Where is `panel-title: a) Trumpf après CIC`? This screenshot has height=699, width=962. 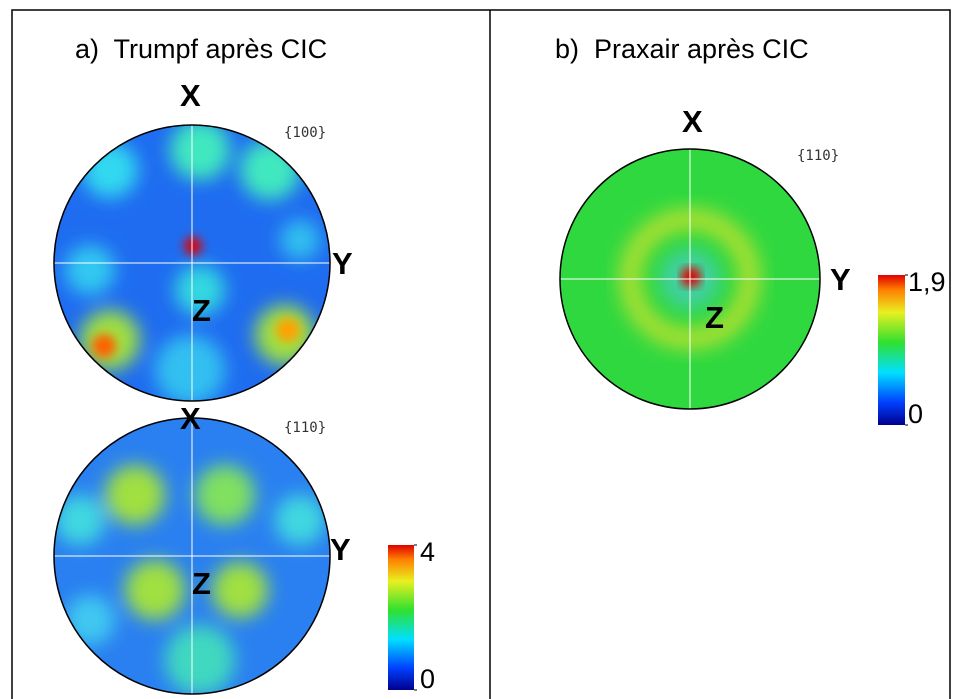 panel-title: a) Trumpf après CIC is located at coordinates (201, 49).